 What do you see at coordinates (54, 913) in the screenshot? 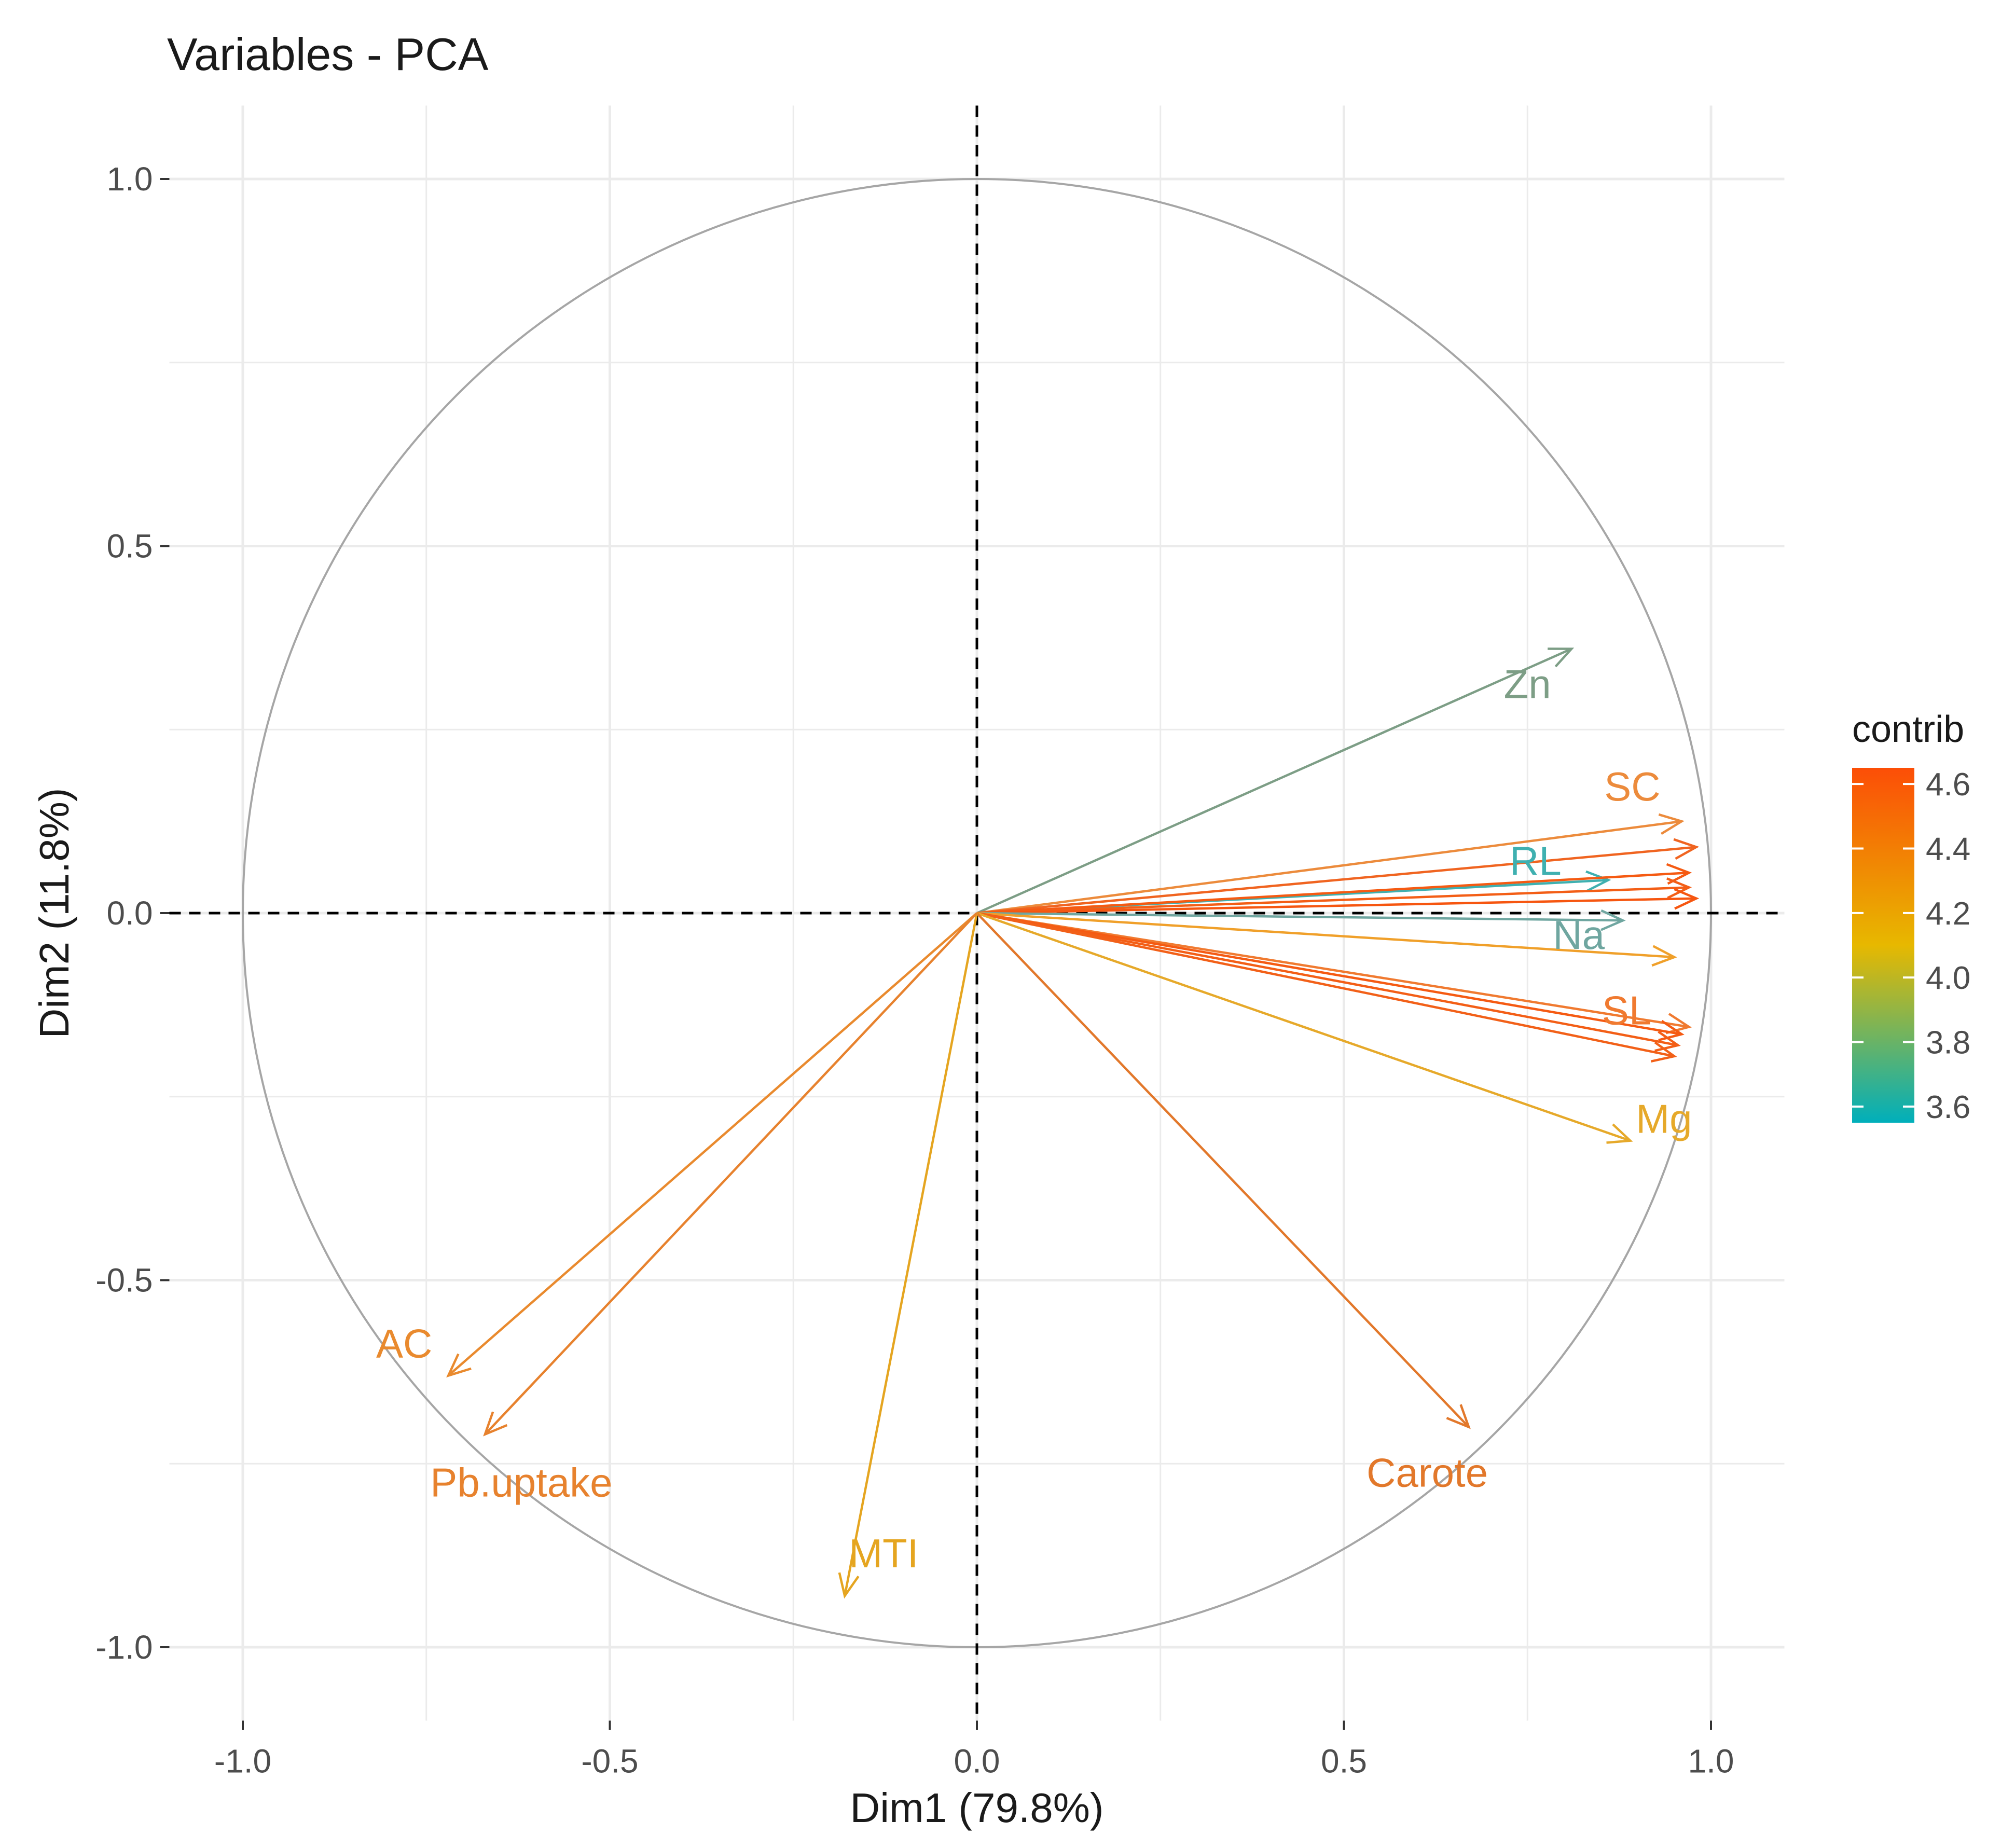
I see `y-axis-title: Dim2 (11.8%)` at bounding box center [54, 913].